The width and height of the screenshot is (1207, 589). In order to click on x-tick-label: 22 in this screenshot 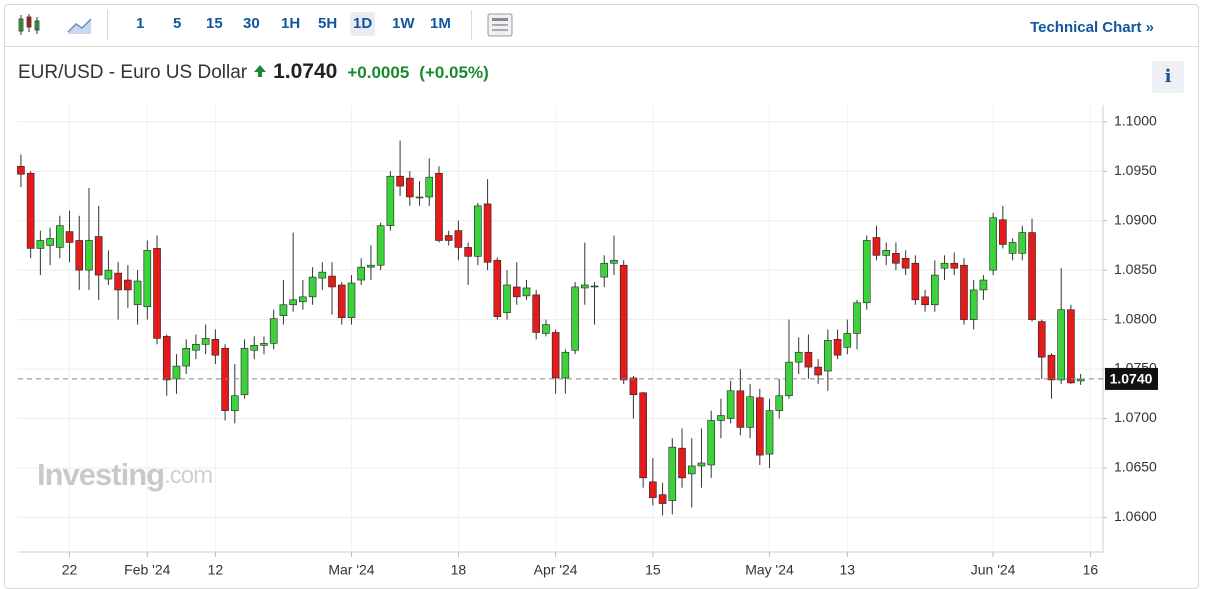, I will do `click(70, 570)`.